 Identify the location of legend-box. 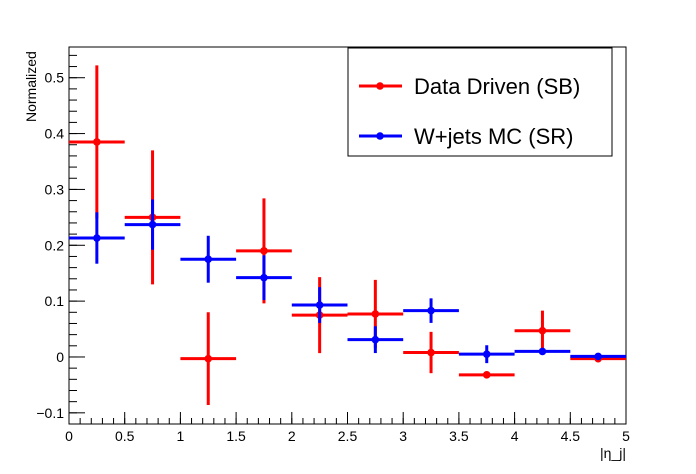
(480, 102).